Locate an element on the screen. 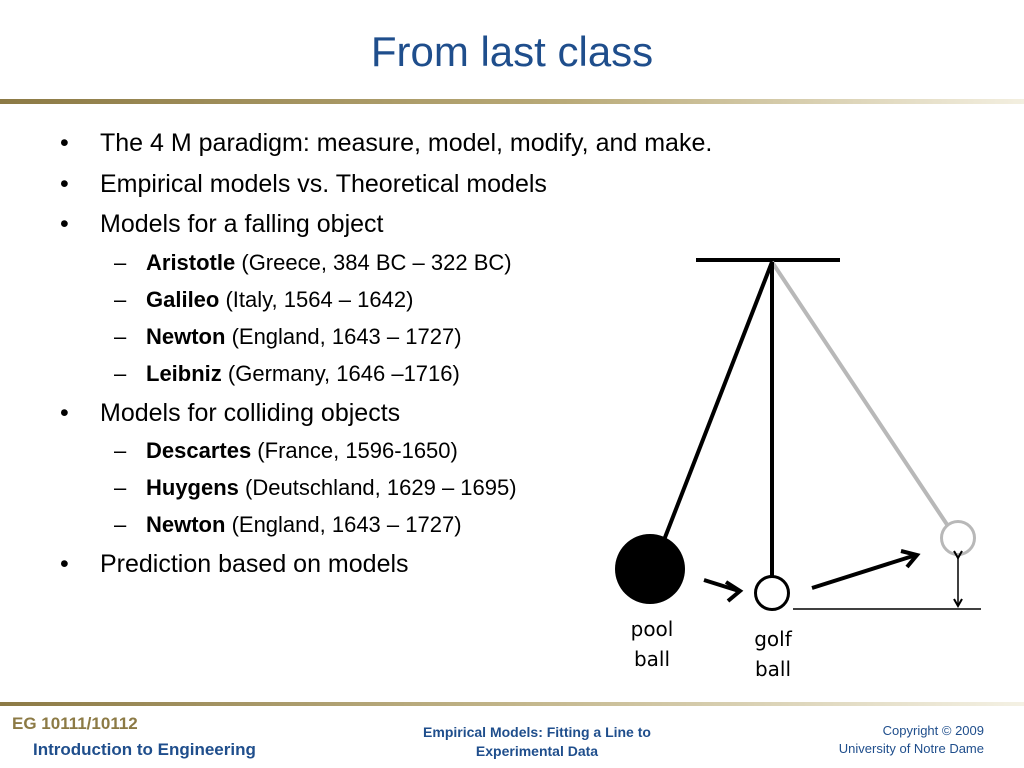  bullet-item: • Models for colliding objects is located at coordinates (370, 416).